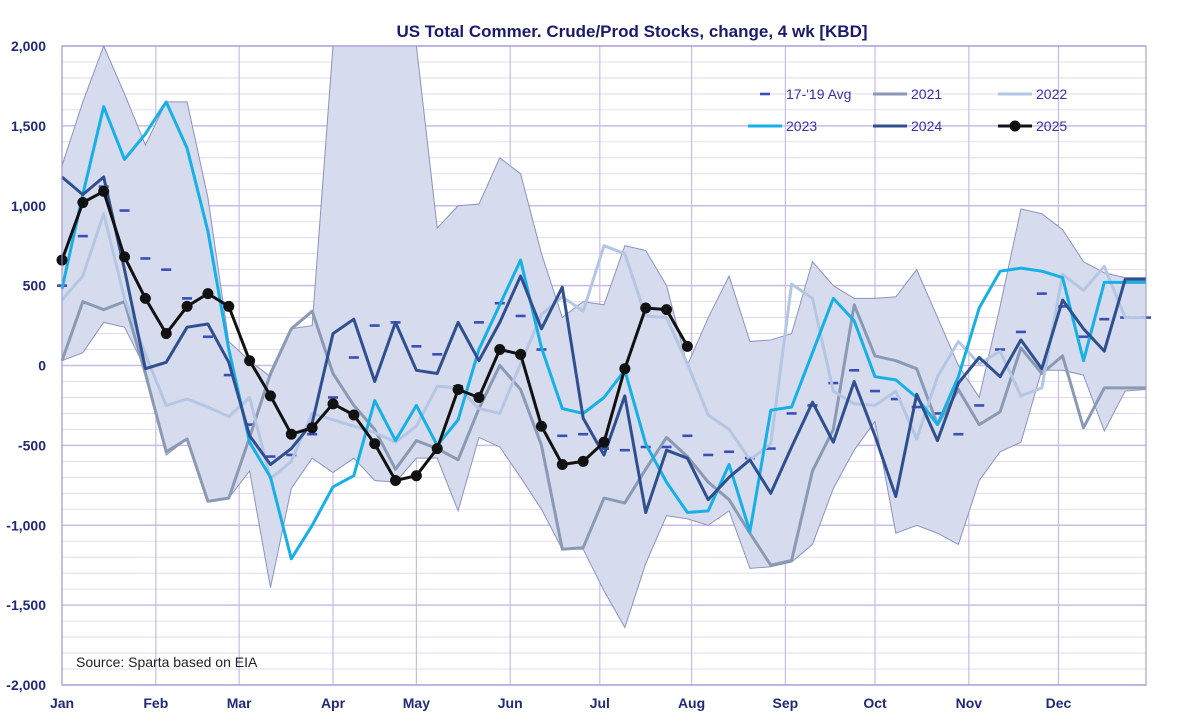 The height and width of the screenshot is (726, 1200). Describe the element at coordinates (239, 703) in the screenshot. I see `x-tick-label: Mar` at that location.